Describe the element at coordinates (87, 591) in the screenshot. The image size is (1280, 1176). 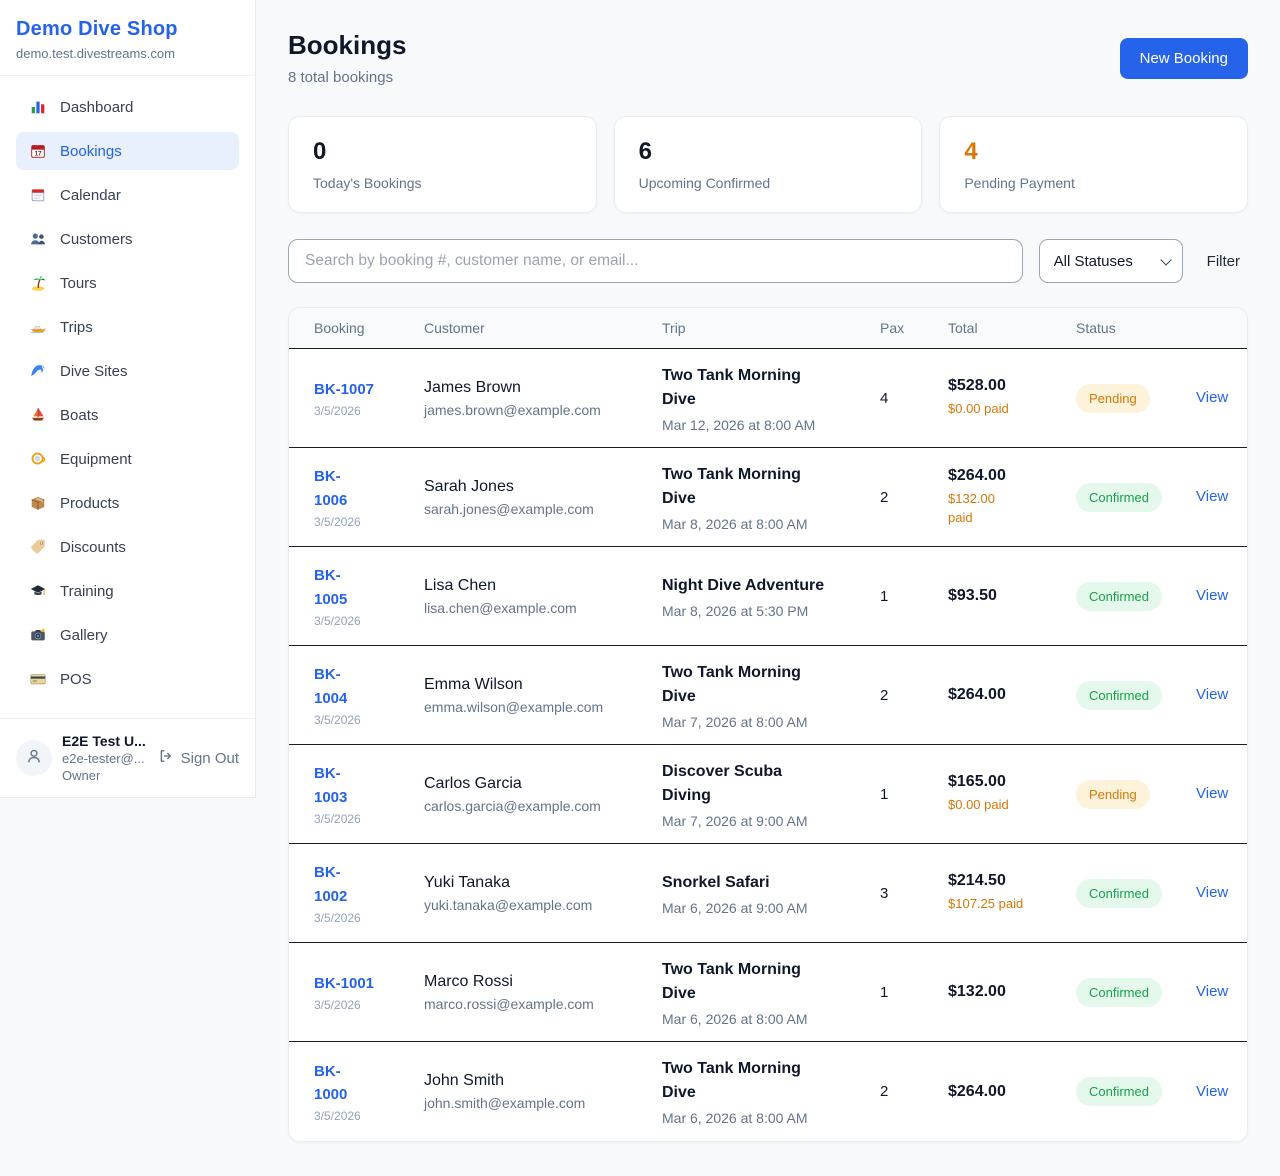
I see `sidebar-item-label: Training` at that location.